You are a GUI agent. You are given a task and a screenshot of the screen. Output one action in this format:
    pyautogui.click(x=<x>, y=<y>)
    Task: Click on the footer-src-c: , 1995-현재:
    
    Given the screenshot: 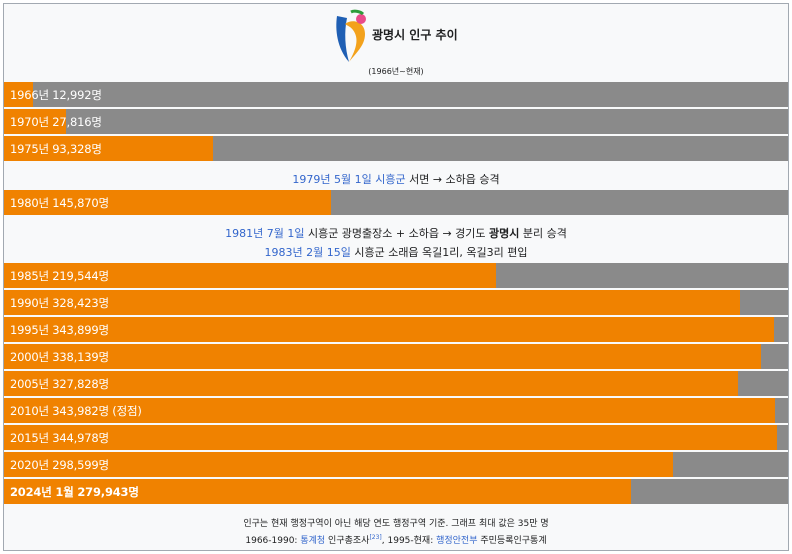 What is the action you would take?
    pyautogui.click(x=409, y=541)
    